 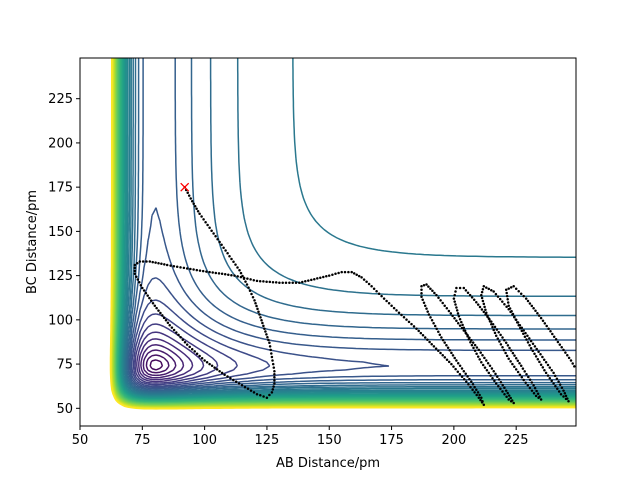 What do you see at coordinates (60, 188) in the screenshot?
I see `y-tick-label: 175` at bounding box center [60, 188].